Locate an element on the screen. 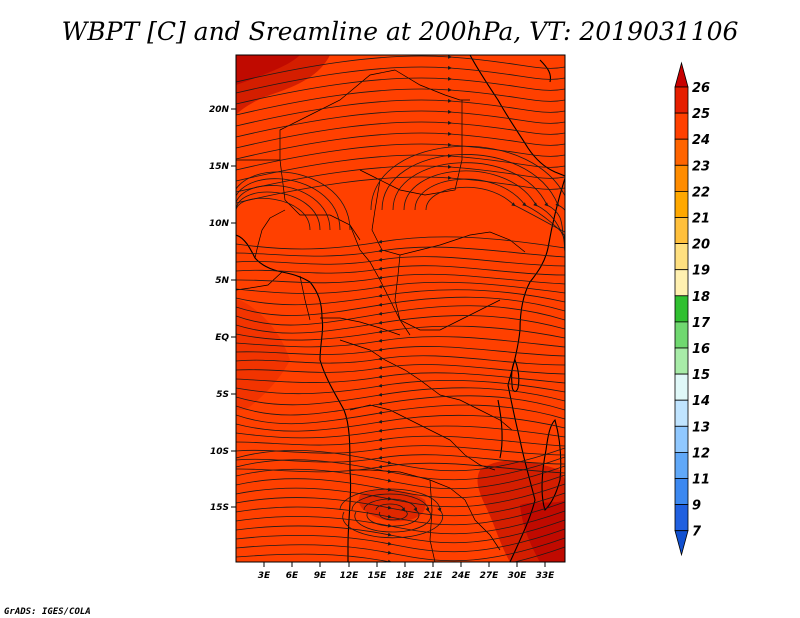 Image resolution: width=800 pixels, height=618 pixels. lat-tick-label: 15S is located at coordinates (219, 508).